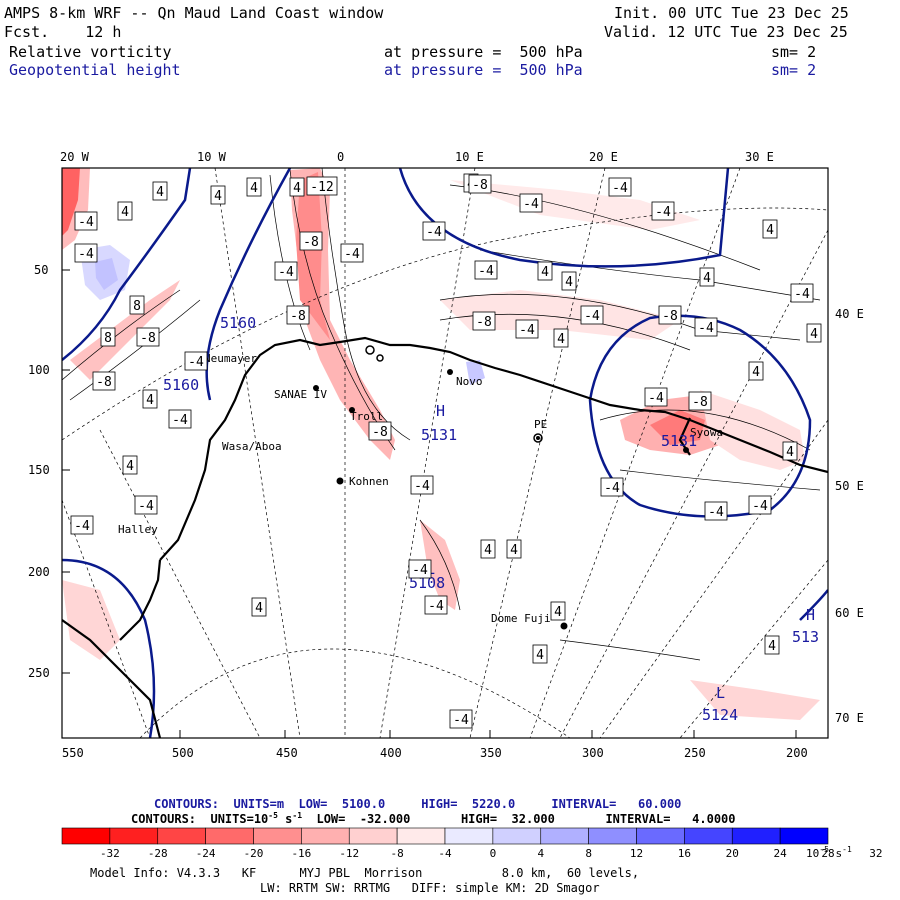  I want to click on y-axis-label: 50, so click(41, 270).